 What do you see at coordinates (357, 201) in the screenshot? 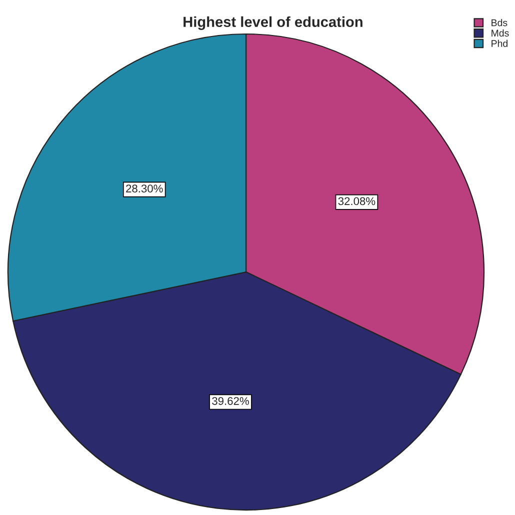
I see `data-label: 32.08%` at bounding box center [357, 201].